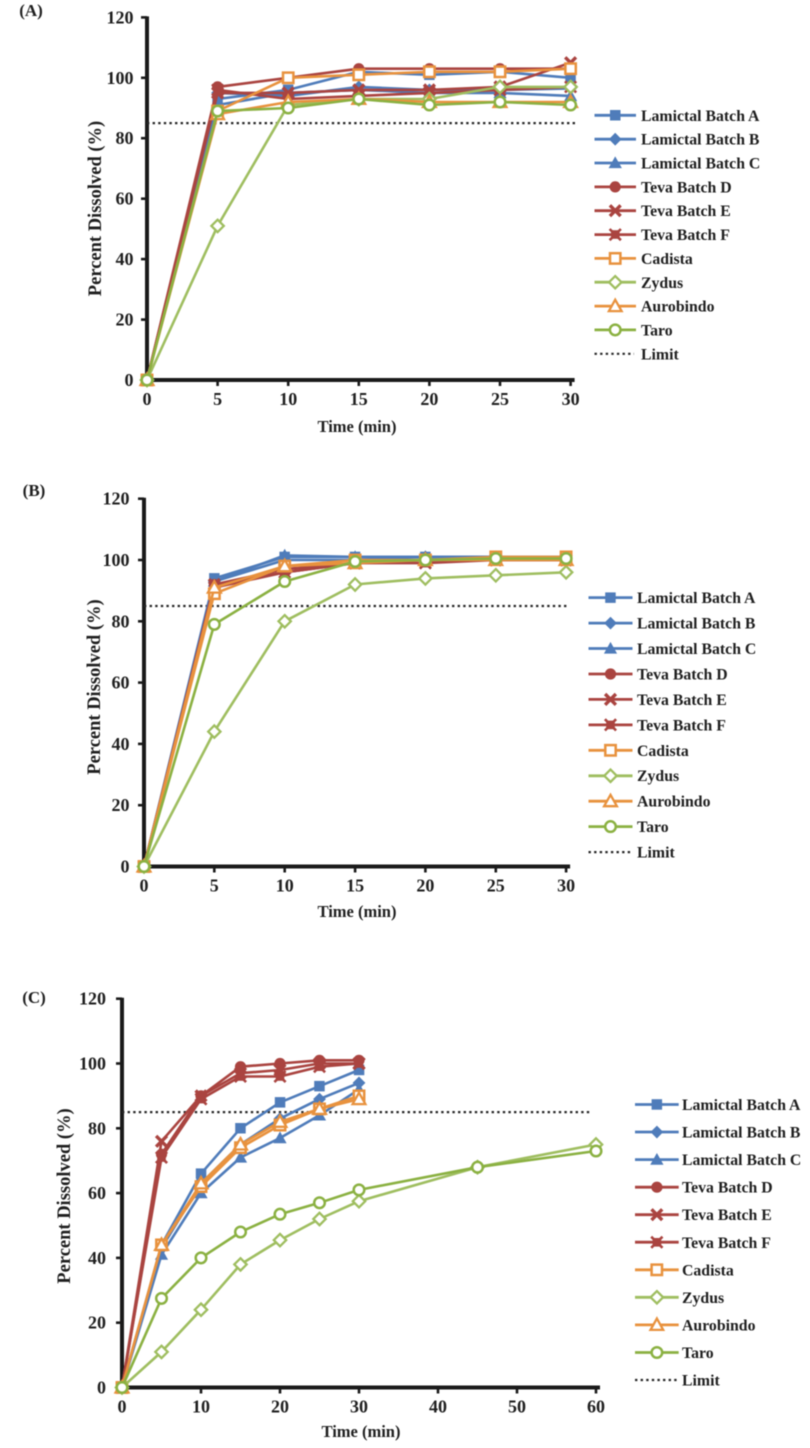 This screenshot has width=810, height=1448. I want to click on svg-text: (A), so click(31, 10).